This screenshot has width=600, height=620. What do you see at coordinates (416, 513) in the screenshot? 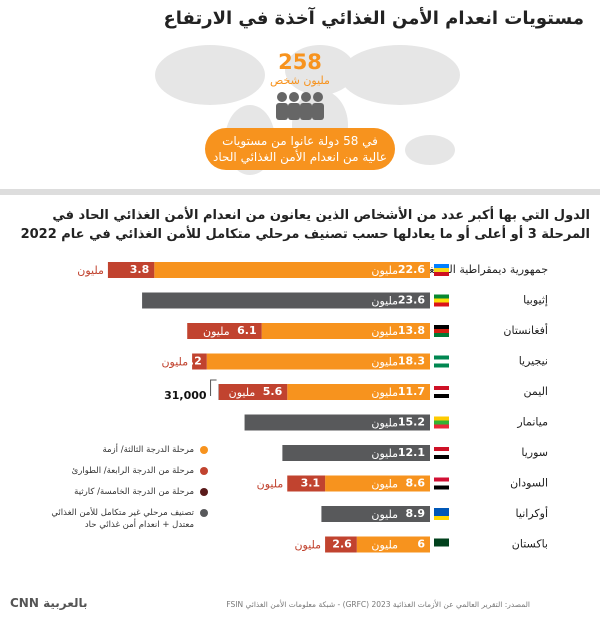
I see `value-label: 8.9` at bounding box center [416, 513].